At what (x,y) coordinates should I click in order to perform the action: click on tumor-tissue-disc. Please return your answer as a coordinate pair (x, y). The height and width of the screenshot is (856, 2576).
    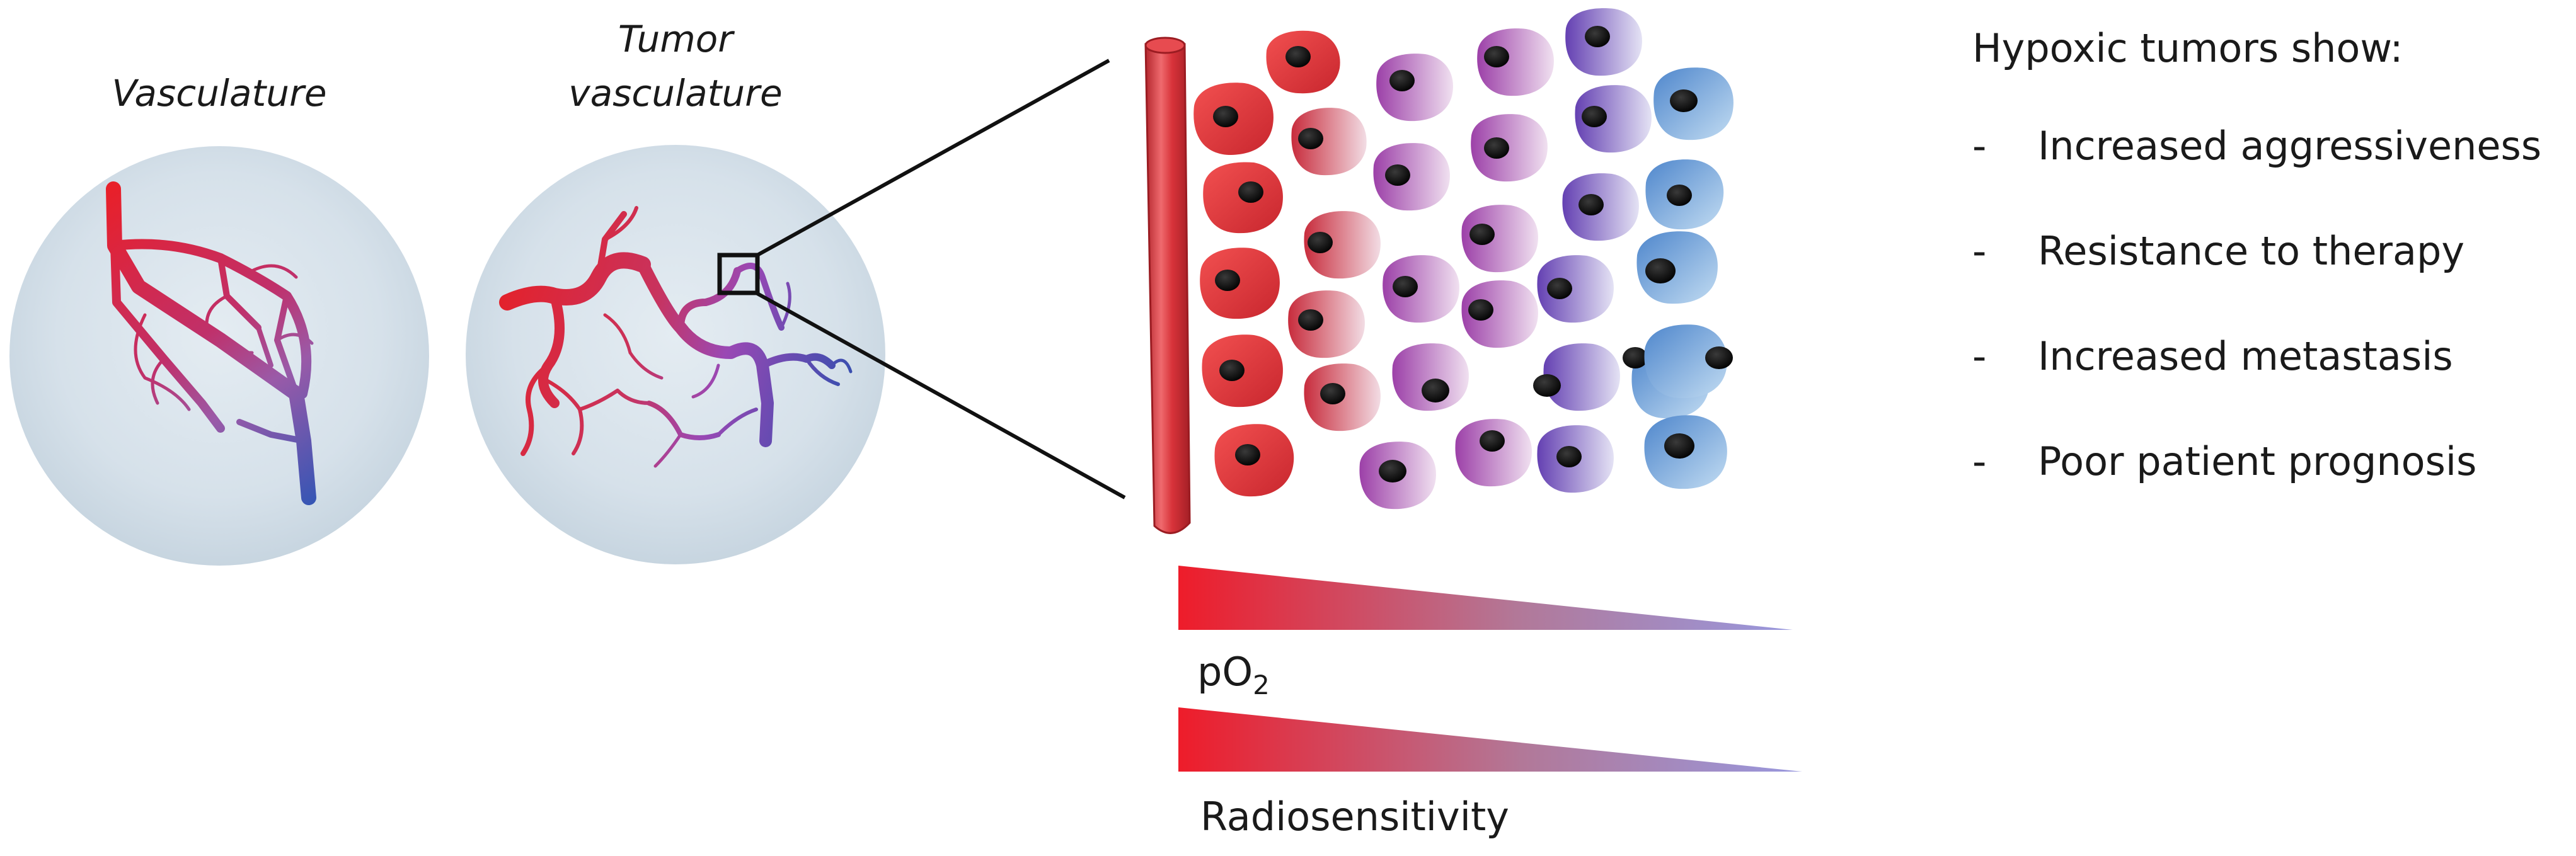
    Looking at the image, I should click on (675, 354).